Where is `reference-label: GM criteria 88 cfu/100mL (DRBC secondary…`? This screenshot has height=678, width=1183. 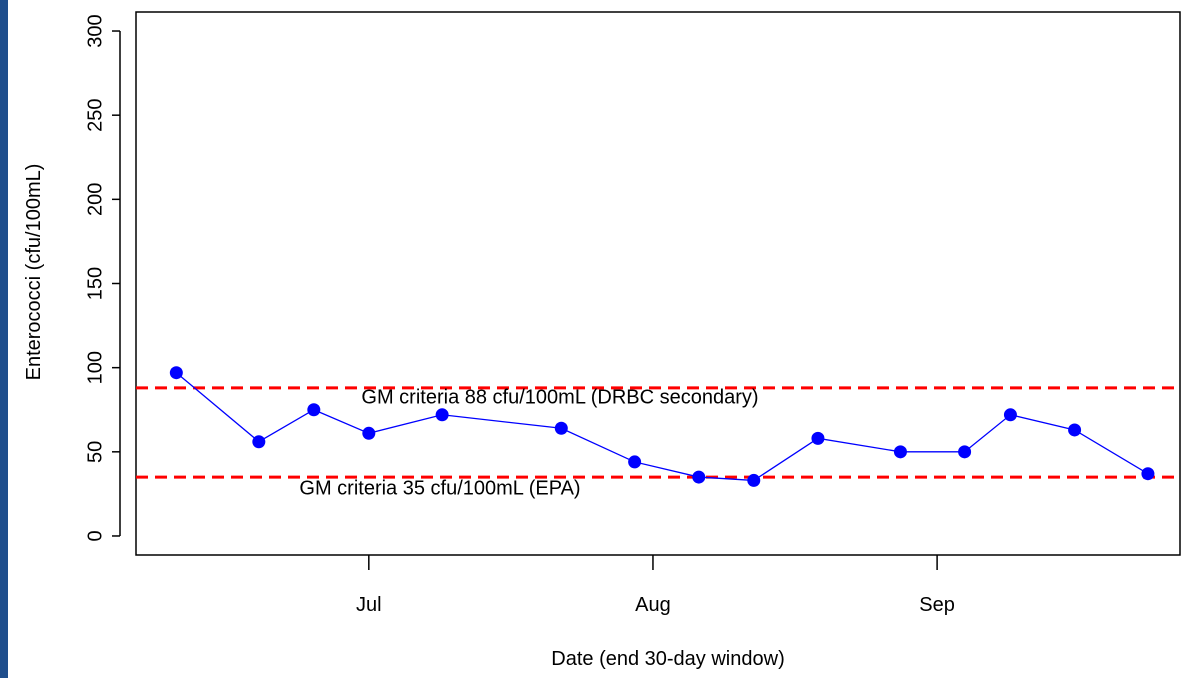
reference-label: GM criteria 88 cfu/100mL (DRBC secondary… is located at coordinates (559, 397).